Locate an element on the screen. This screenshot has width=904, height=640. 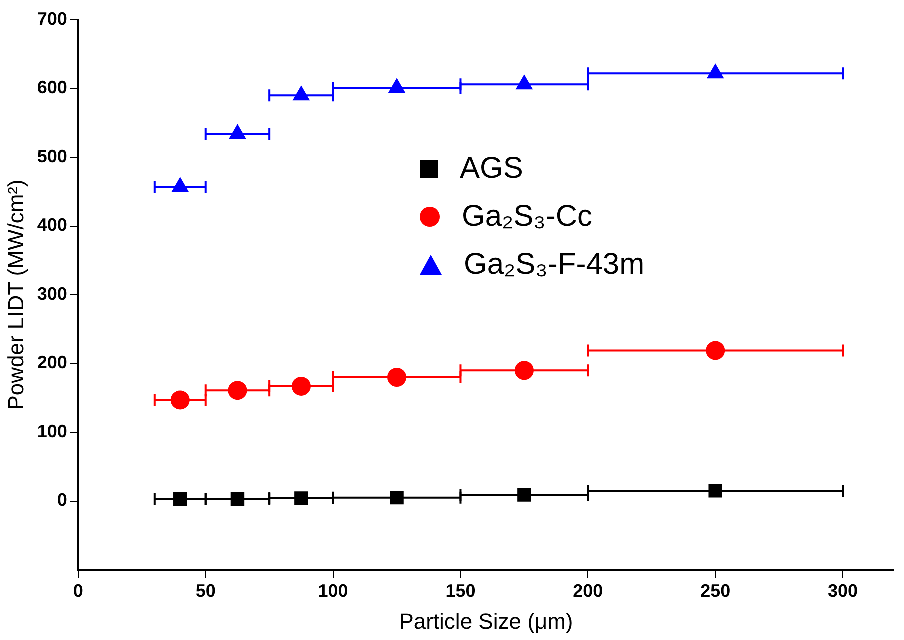
y-tick-label: 100 is located at coordinates (52, 431).